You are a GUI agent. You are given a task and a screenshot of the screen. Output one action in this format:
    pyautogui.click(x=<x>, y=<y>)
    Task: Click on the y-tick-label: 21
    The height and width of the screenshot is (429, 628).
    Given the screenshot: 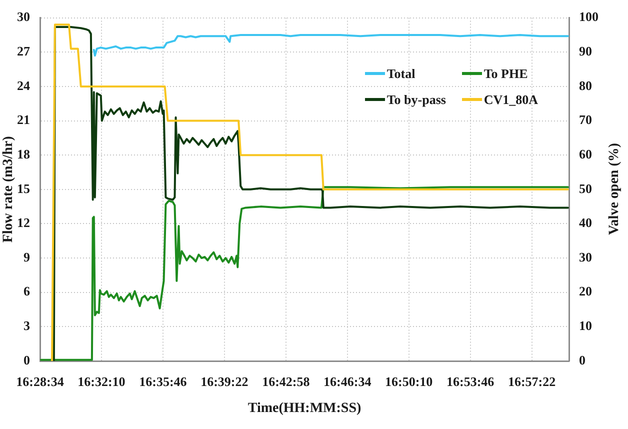 What is the action you would take?
    pyautogui.click(x=23, y=120)
    